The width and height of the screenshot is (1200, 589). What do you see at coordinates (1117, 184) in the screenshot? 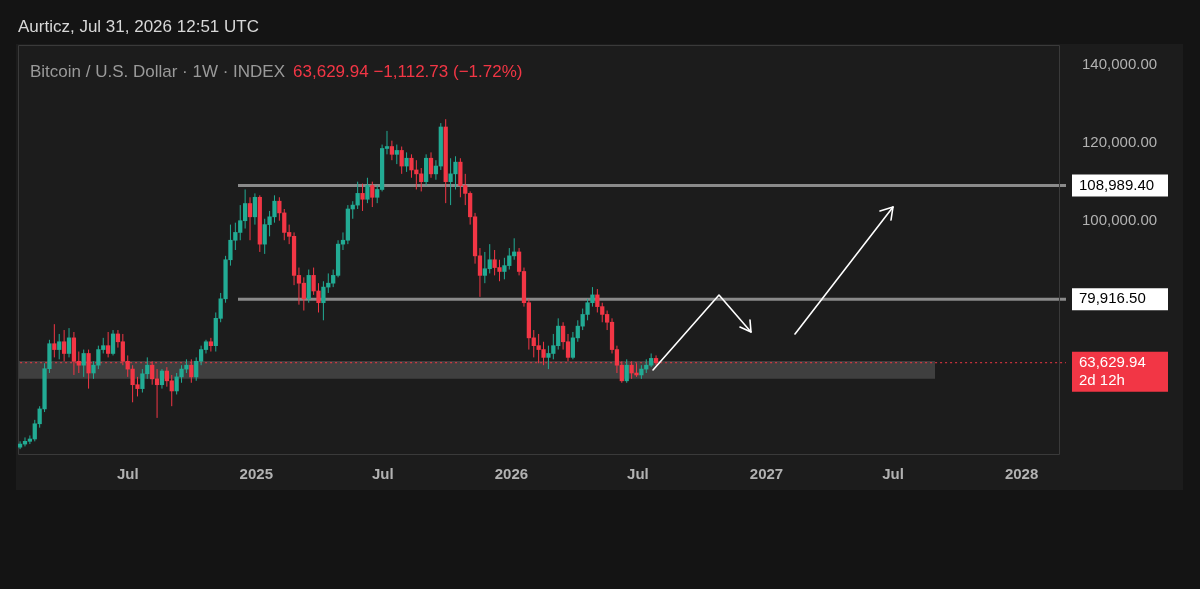
I see `ref-line-label: 108,989.40` at bounding box center [1117, 184].